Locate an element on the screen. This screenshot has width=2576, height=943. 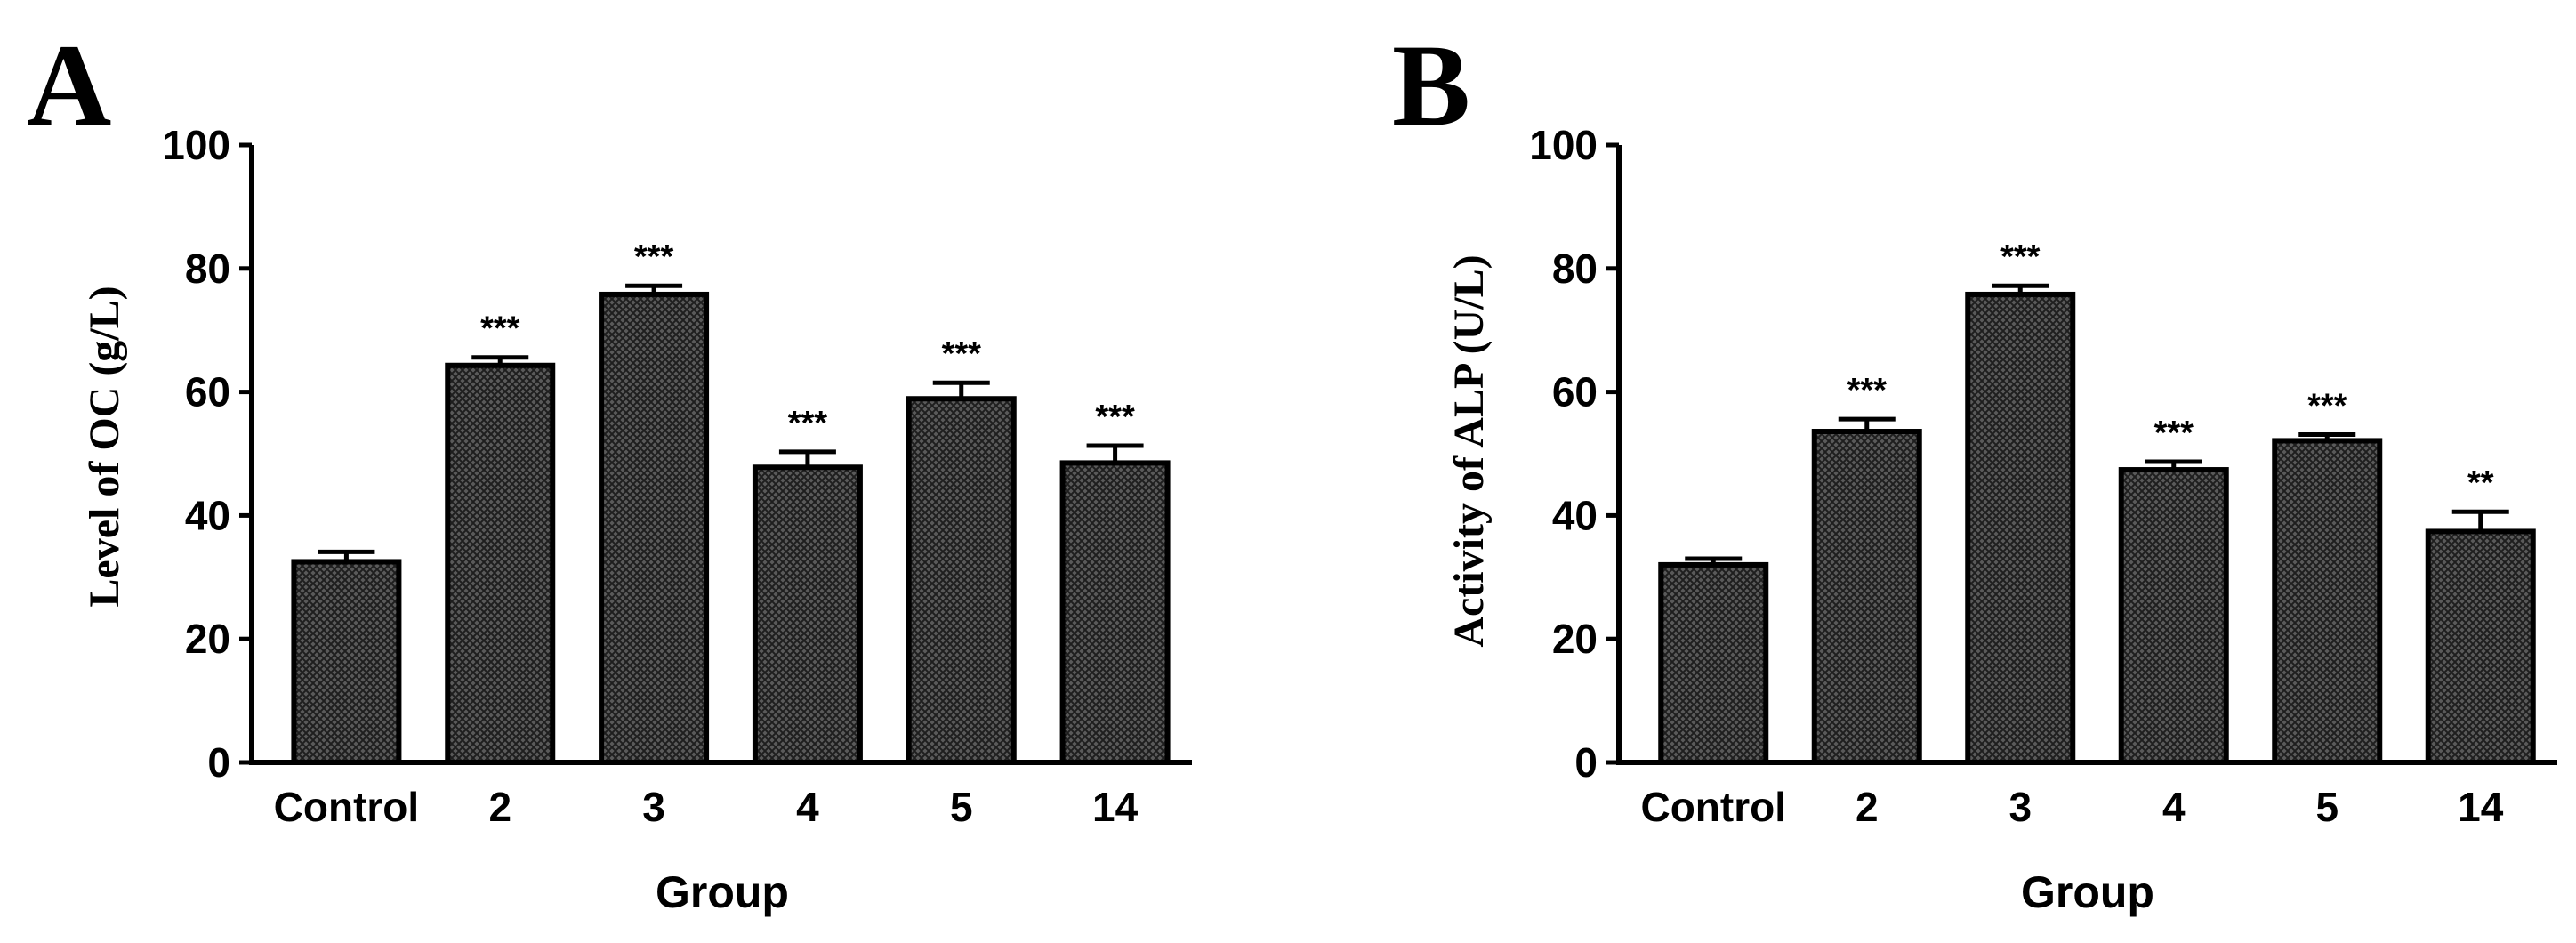
panel-letter: B is located at coordinates (1431, 85).